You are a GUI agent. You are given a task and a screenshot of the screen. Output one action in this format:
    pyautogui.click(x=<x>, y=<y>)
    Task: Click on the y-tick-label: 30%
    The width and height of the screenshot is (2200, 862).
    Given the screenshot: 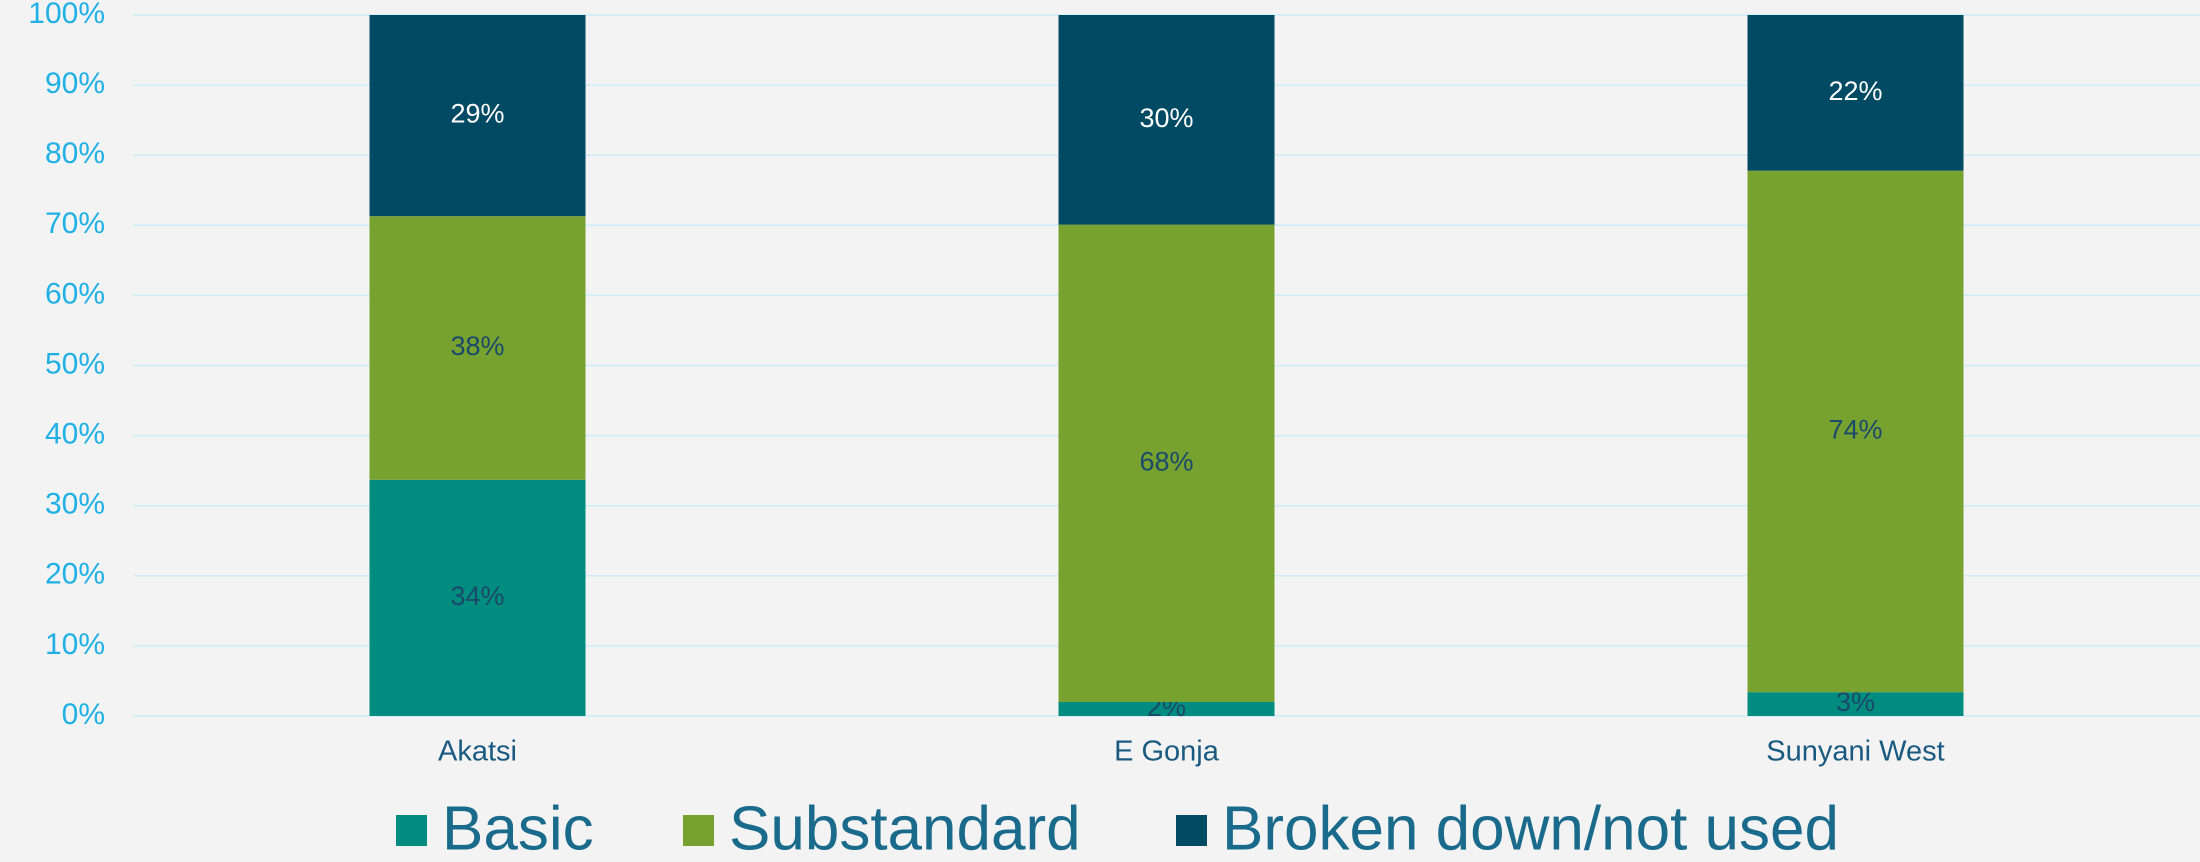 What is the action you would take?
    pyautogui.click(x=75, y=504)
    